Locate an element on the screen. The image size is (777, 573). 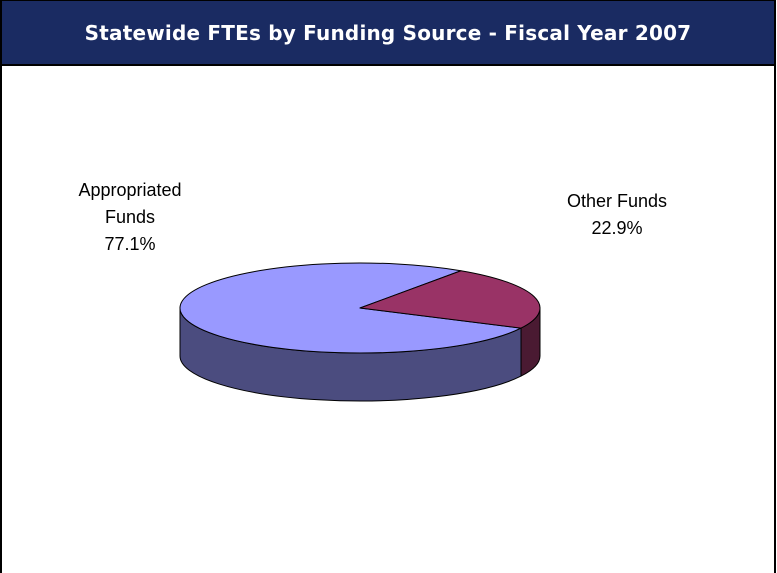
data-label-appropriated-funds: Appropriated Funds 77.1% is located at coordinates (129, 217).